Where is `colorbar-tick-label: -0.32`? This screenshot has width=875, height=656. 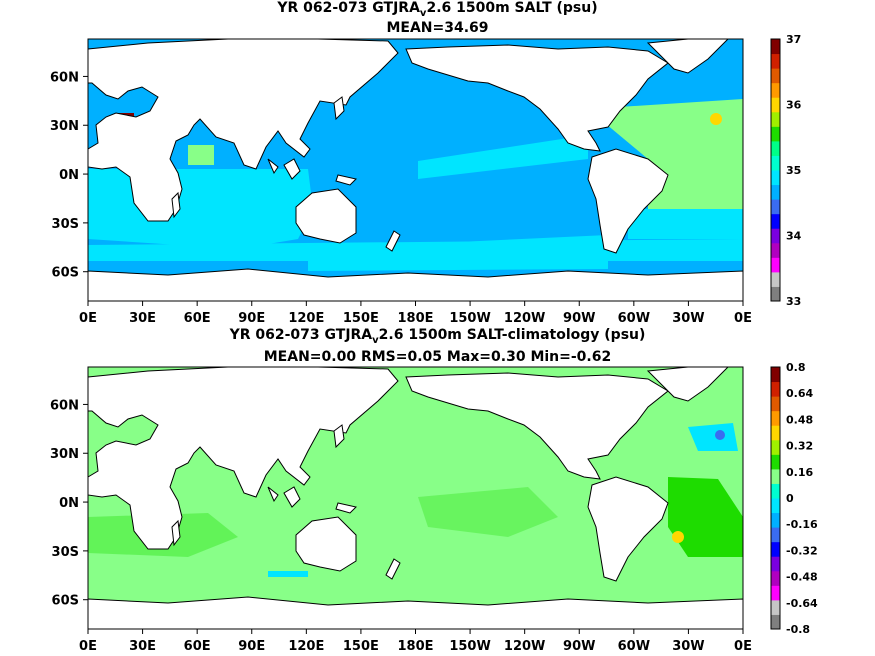 colorbar-tick-label: -0.32 is located at coordinates (802, 550).